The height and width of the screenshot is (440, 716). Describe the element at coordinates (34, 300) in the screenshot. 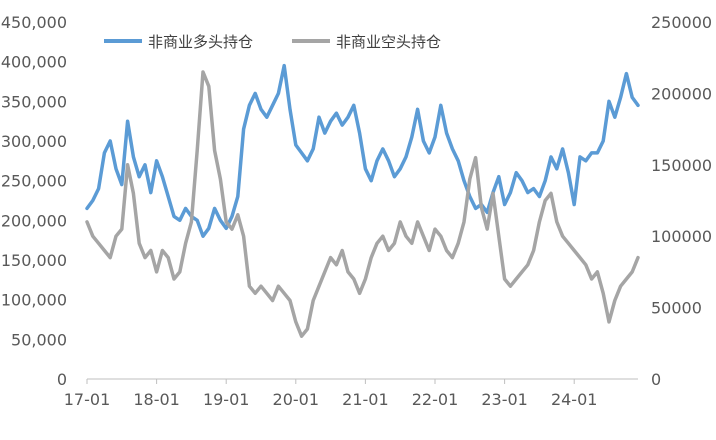

I see `y-left-tick-label: 100,000` at that location.